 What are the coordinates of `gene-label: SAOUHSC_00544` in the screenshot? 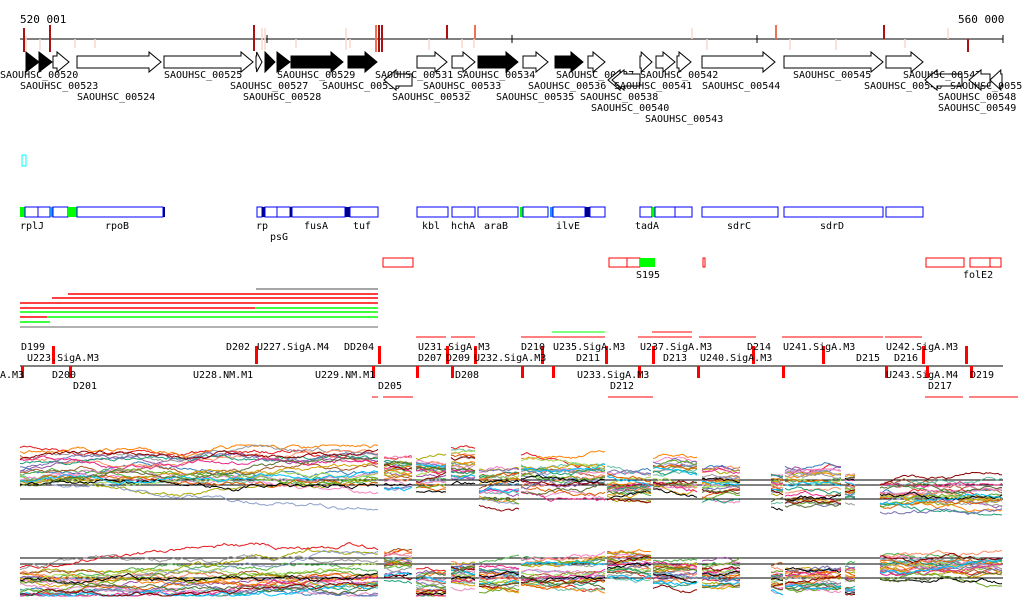 It's located at (741, 86).